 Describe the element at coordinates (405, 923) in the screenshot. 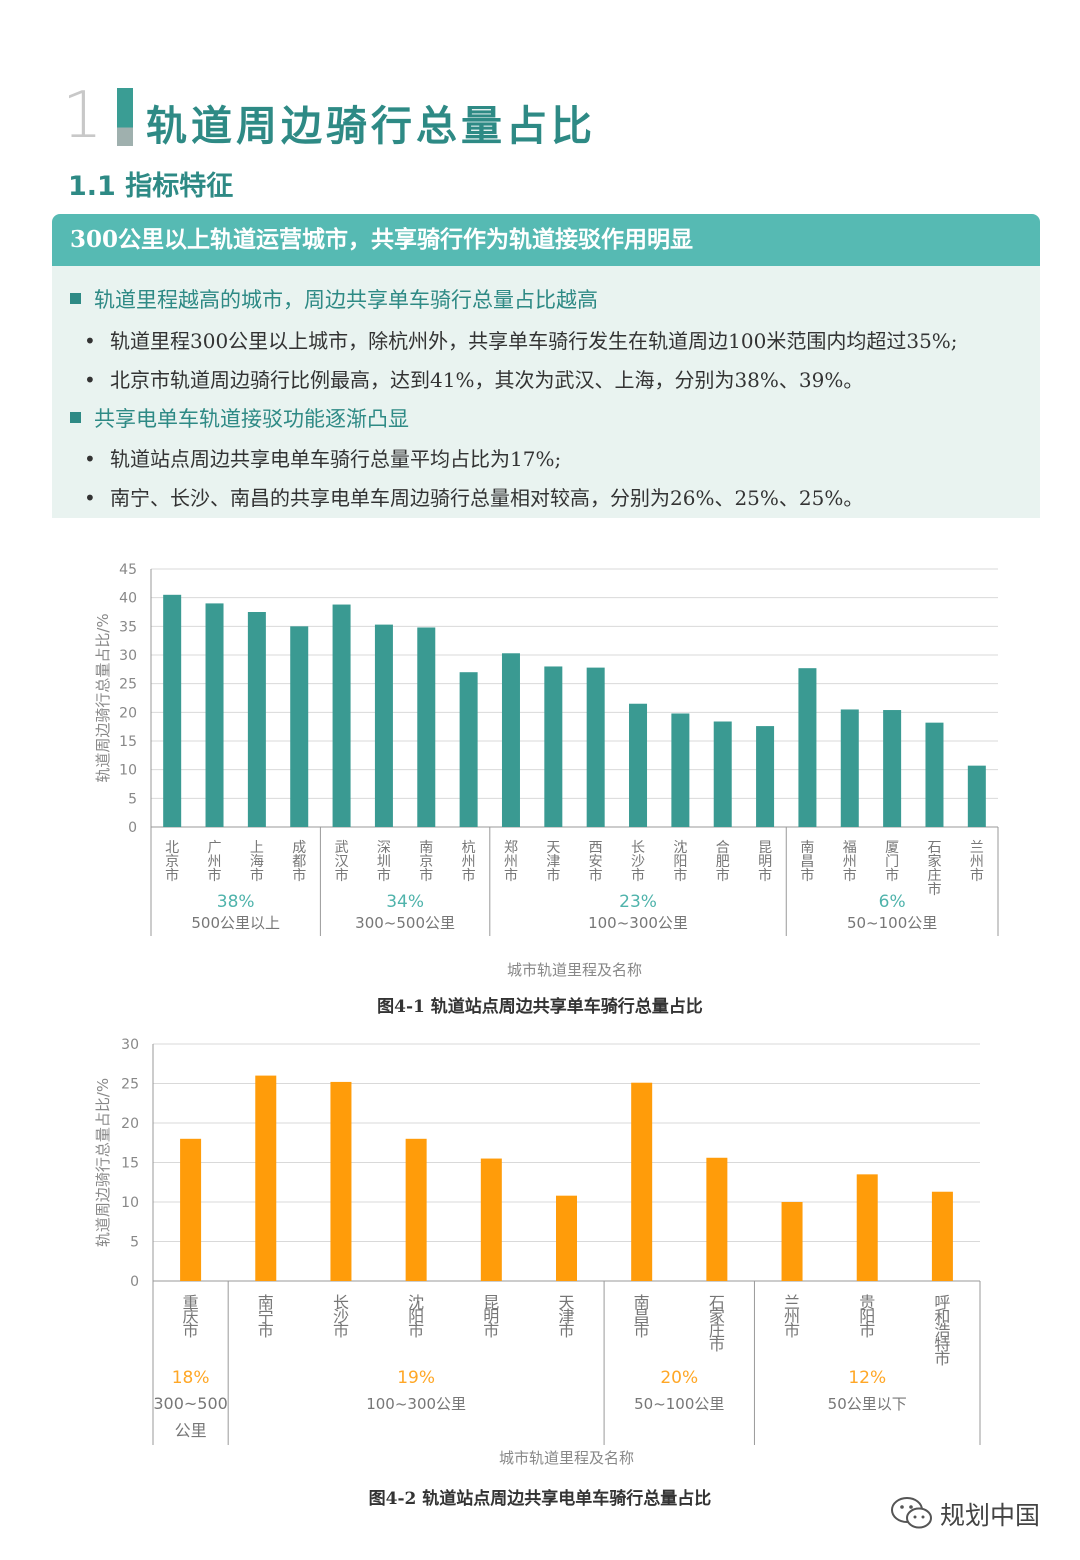

I see `chart1-group-label: 300~500公里` at that location.